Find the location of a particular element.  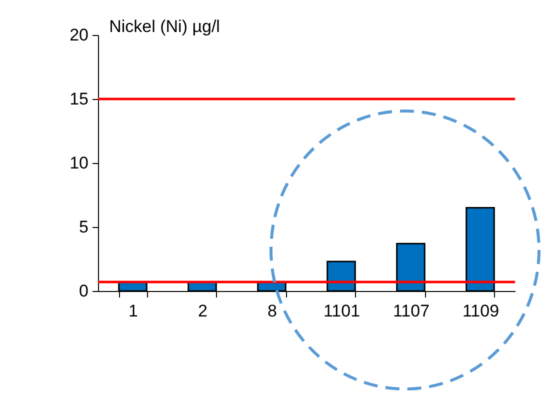

y-tick-label: 15 is located at coordinates (79, 99).